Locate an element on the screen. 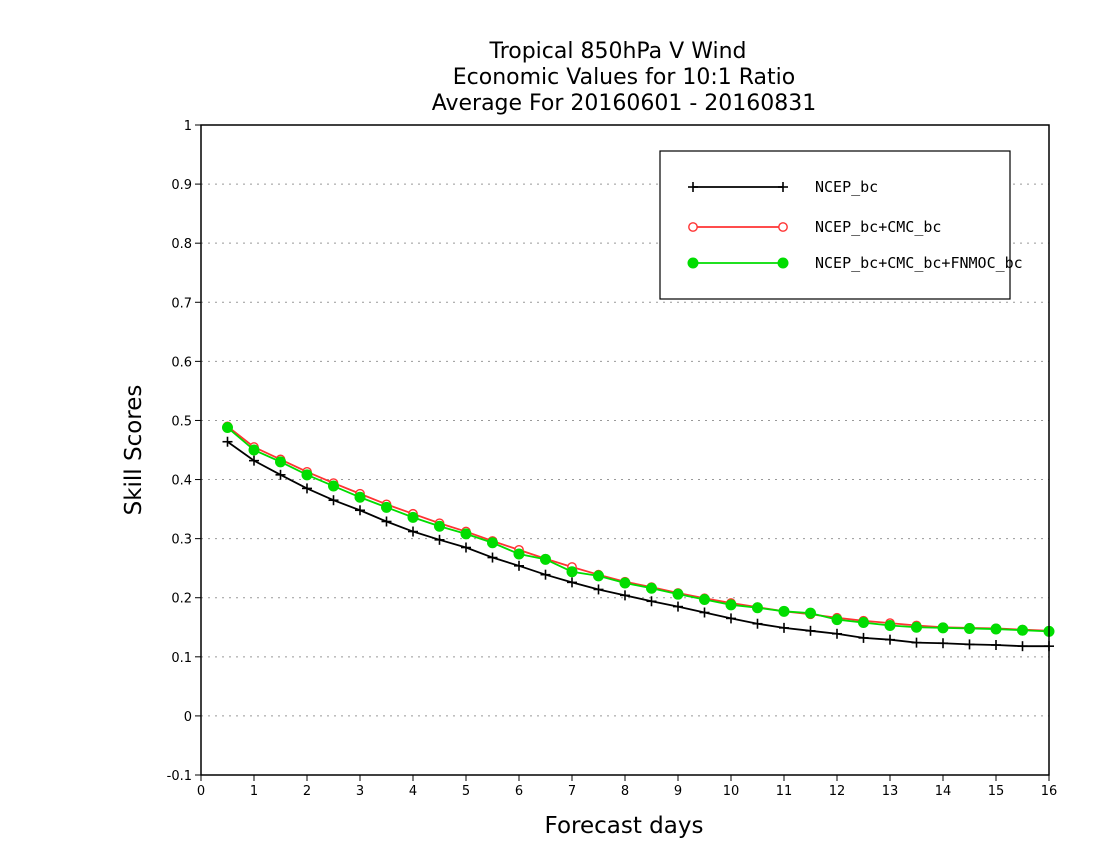 This screenshot has width=1100, height=850. title-line-1: Tropical 850hPa V Wind is located at coordinates (617, 51).